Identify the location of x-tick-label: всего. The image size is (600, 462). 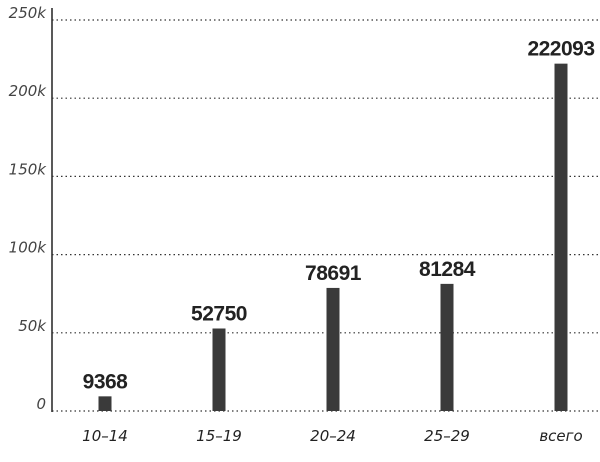
(560, 436).